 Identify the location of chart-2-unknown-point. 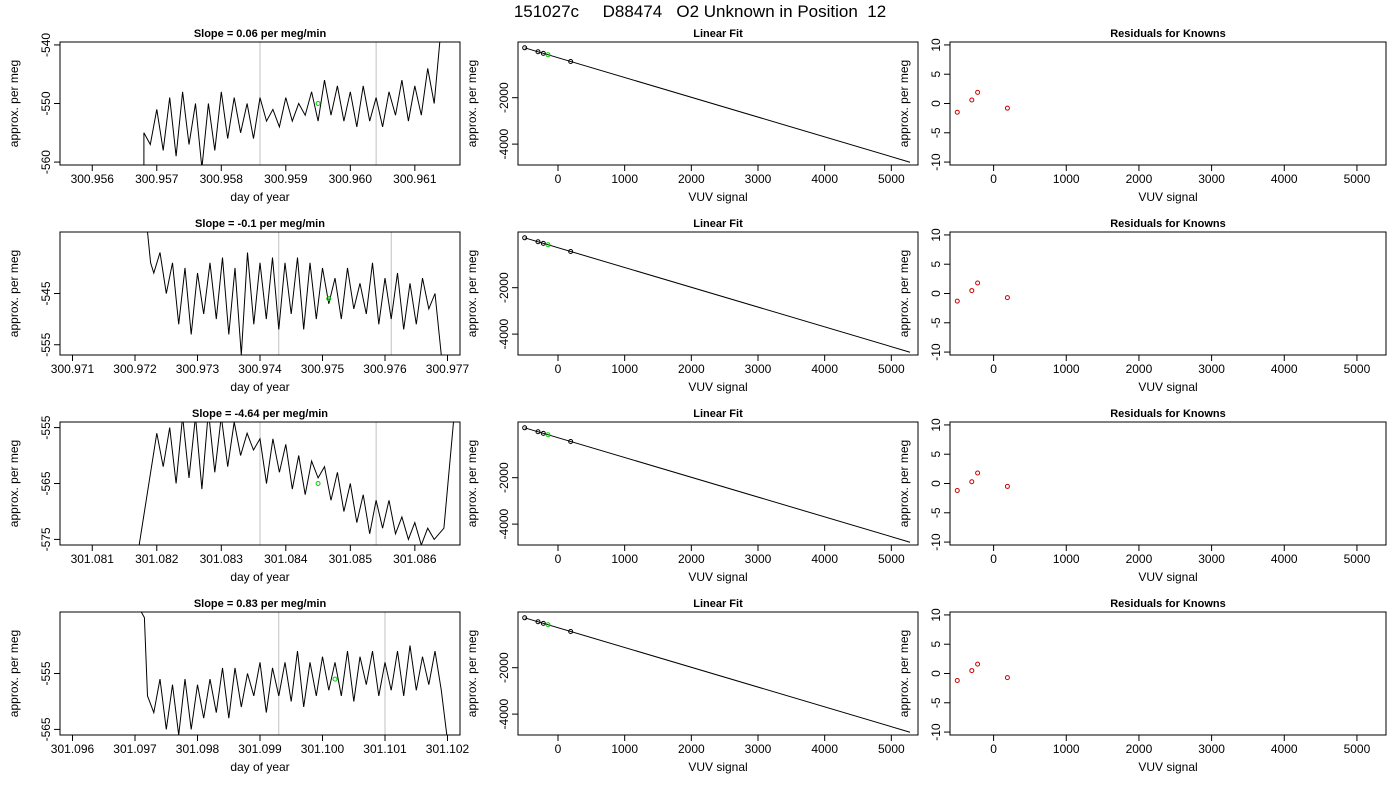
(548, 55).